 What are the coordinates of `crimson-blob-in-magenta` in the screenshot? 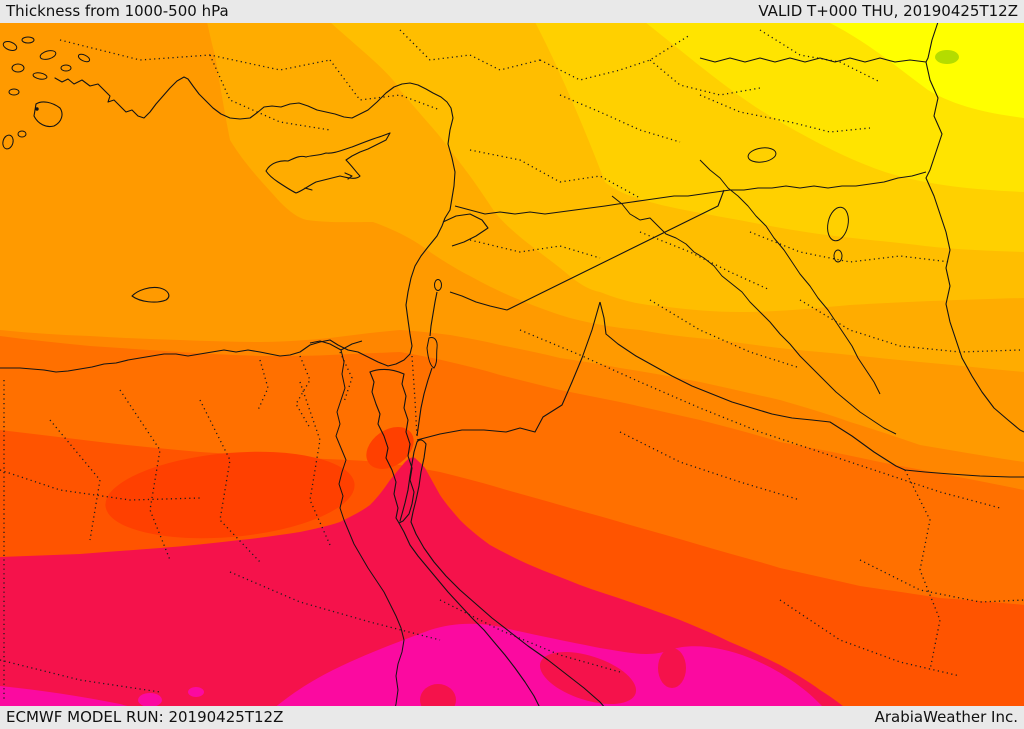 It's located at (588, 678).